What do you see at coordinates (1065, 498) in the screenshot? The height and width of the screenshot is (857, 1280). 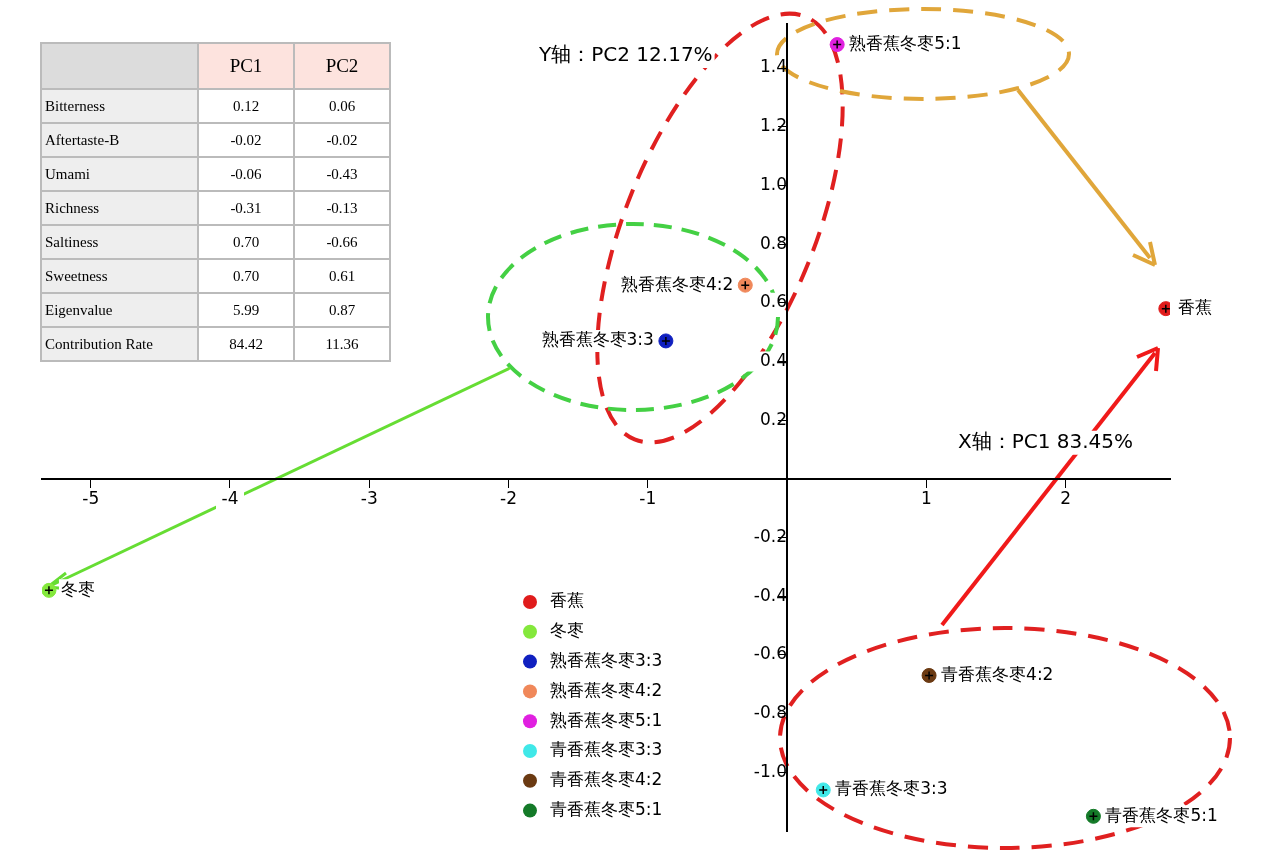 I see `x-tick-label: 2` at bounding box center [1065, 498].